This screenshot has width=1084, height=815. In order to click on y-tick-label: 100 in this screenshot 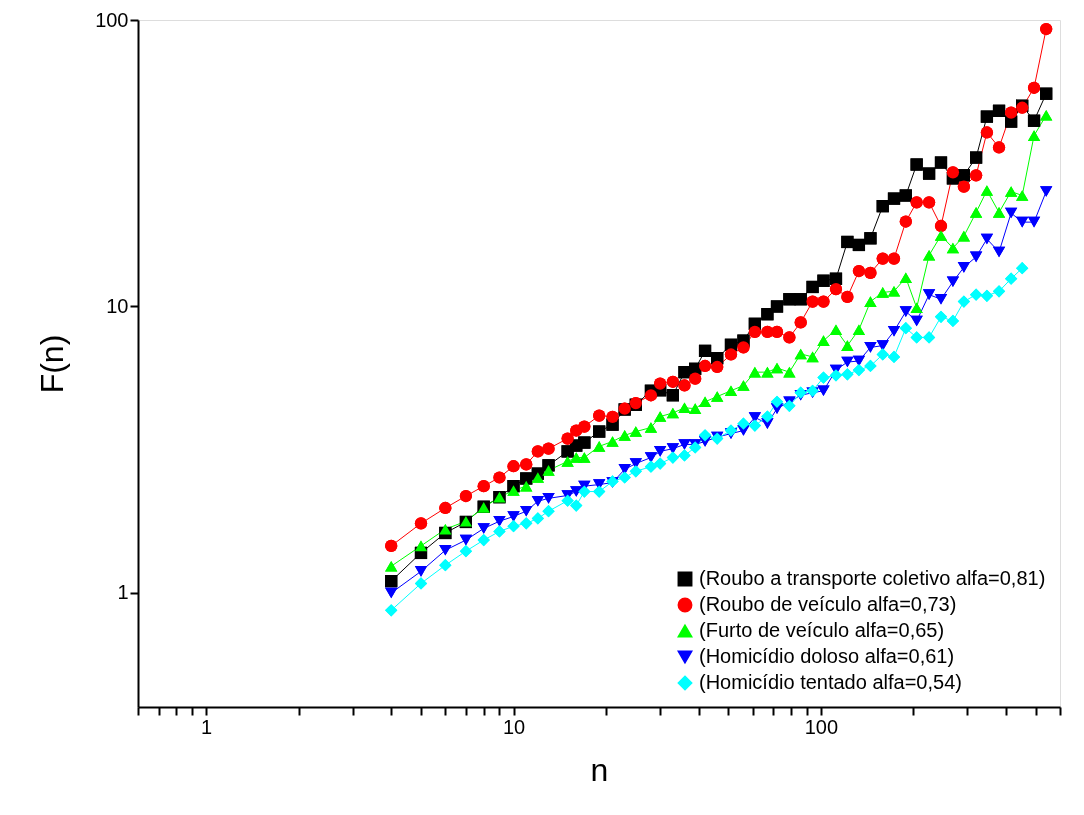, I will do `click(112, 19)`.